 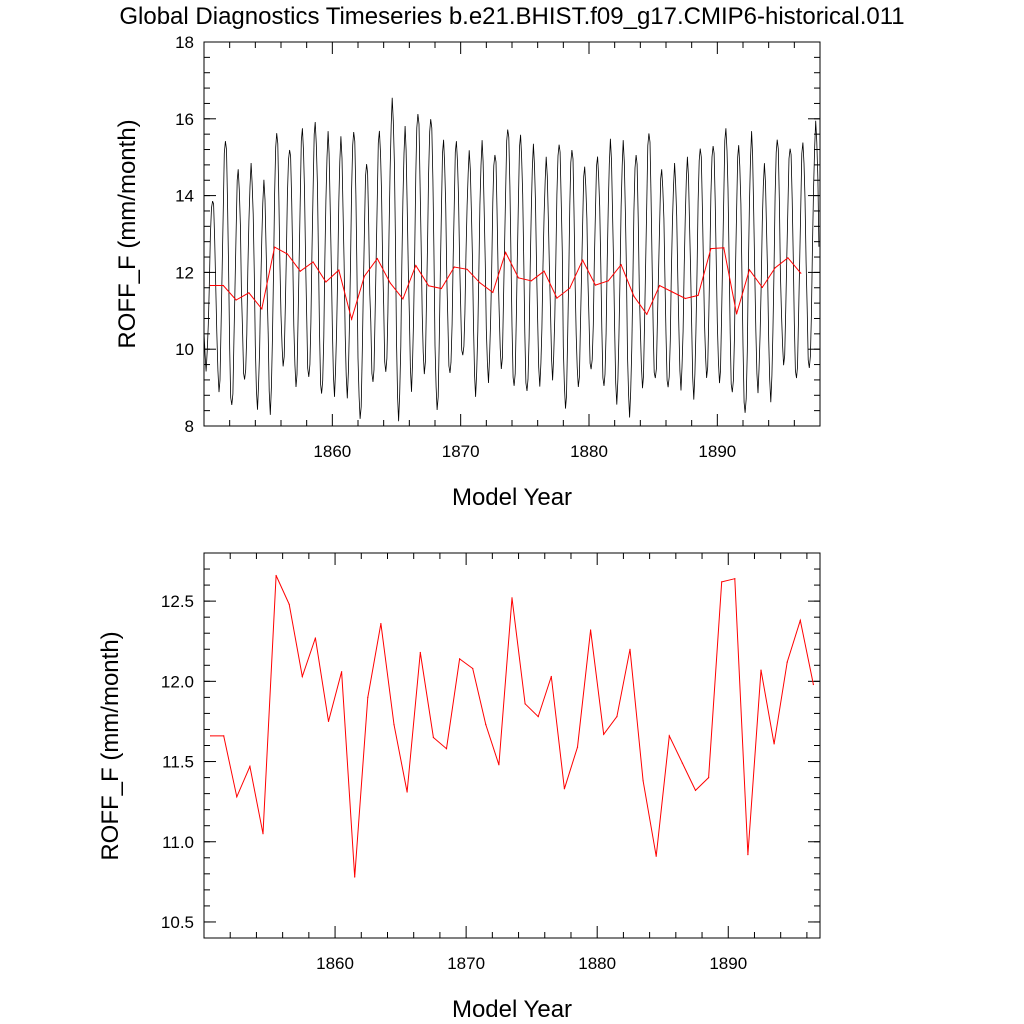 I want to click on y-tick-label: 8, so click(x=189, y=426).